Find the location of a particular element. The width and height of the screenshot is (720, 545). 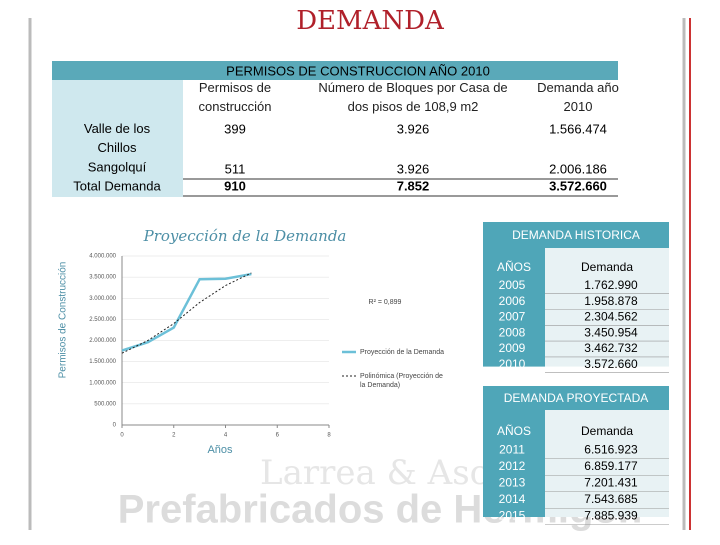

demand: 3.572.660 is located at coordinates (611, 364).